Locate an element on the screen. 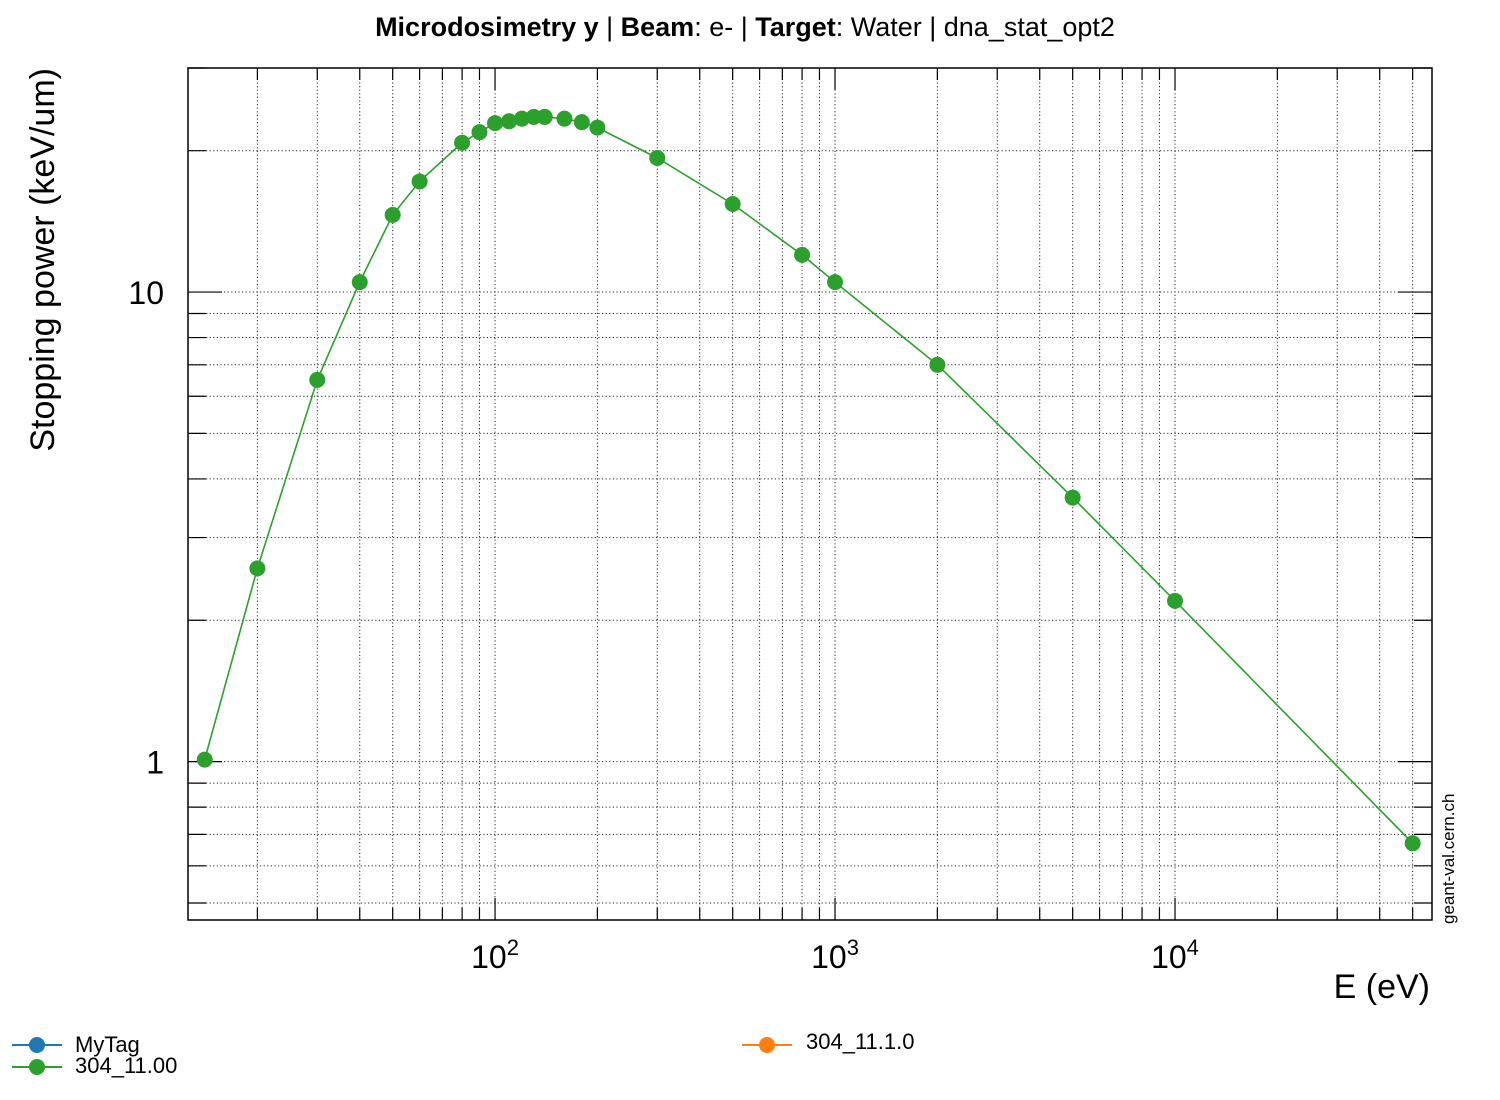 The height and width of the screenshot is (1100, 1500). y-tick-label: 10 is located at coordinates (146, 293).